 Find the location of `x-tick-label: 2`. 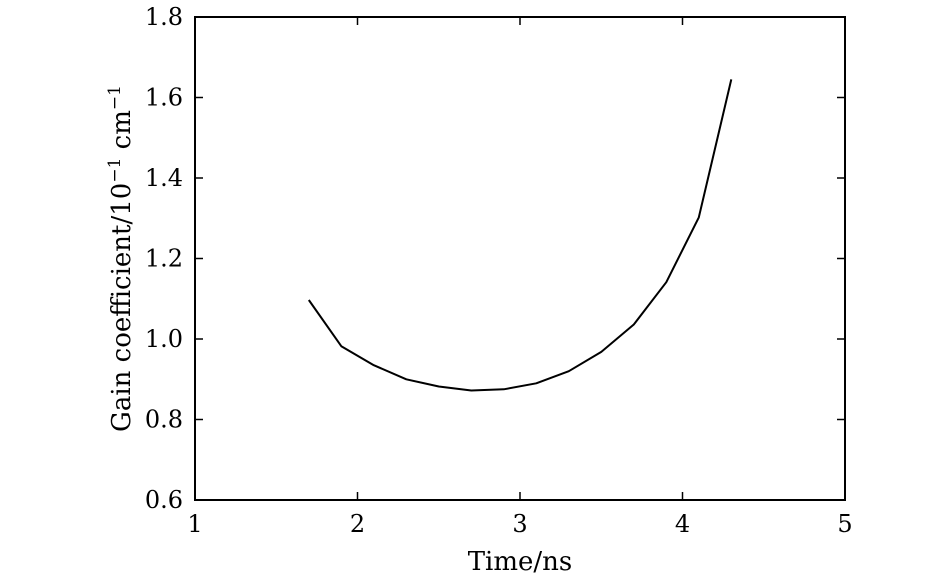

x-tick-label: 2 is located at coordinates (357, 524).